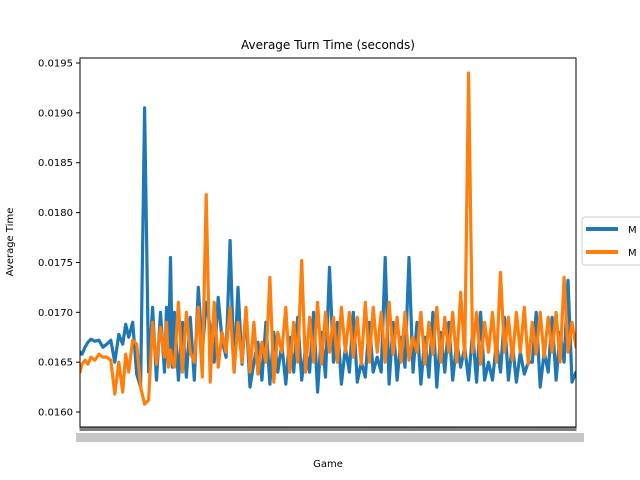 The image size is (640, 480). Describe the element at coordinates (632, 253) in the screenshot. I see `legend-label-series-2: M` at that location.